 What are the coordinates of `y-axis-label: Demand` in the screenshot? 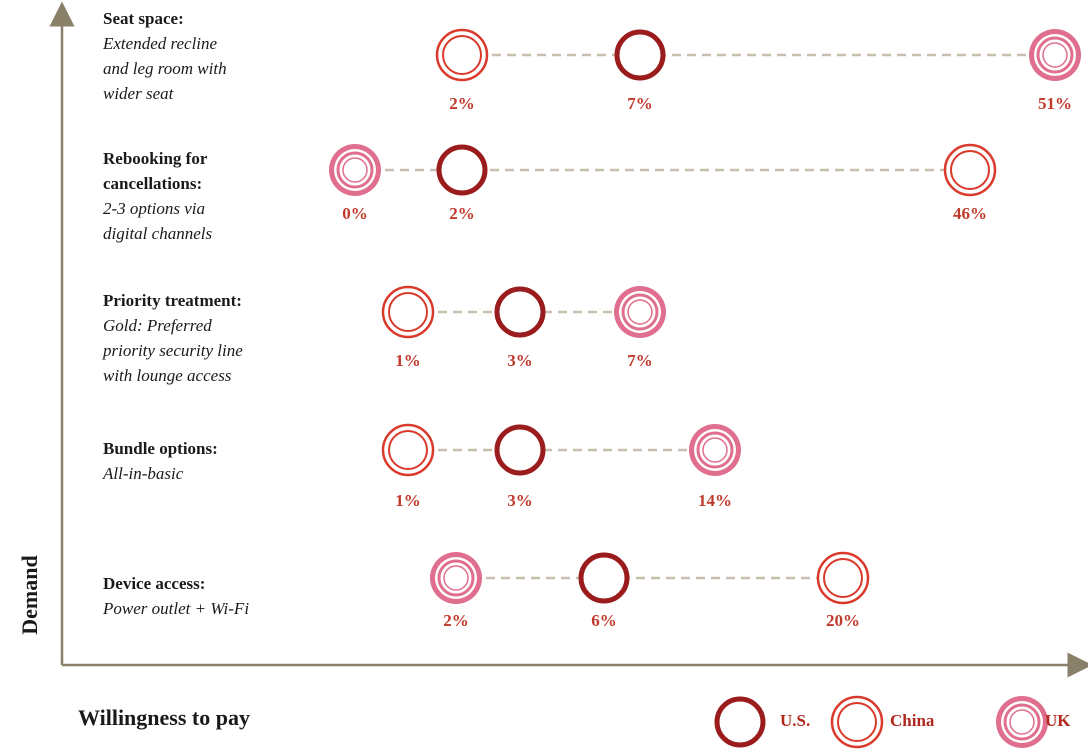 It's located at (29, 594).